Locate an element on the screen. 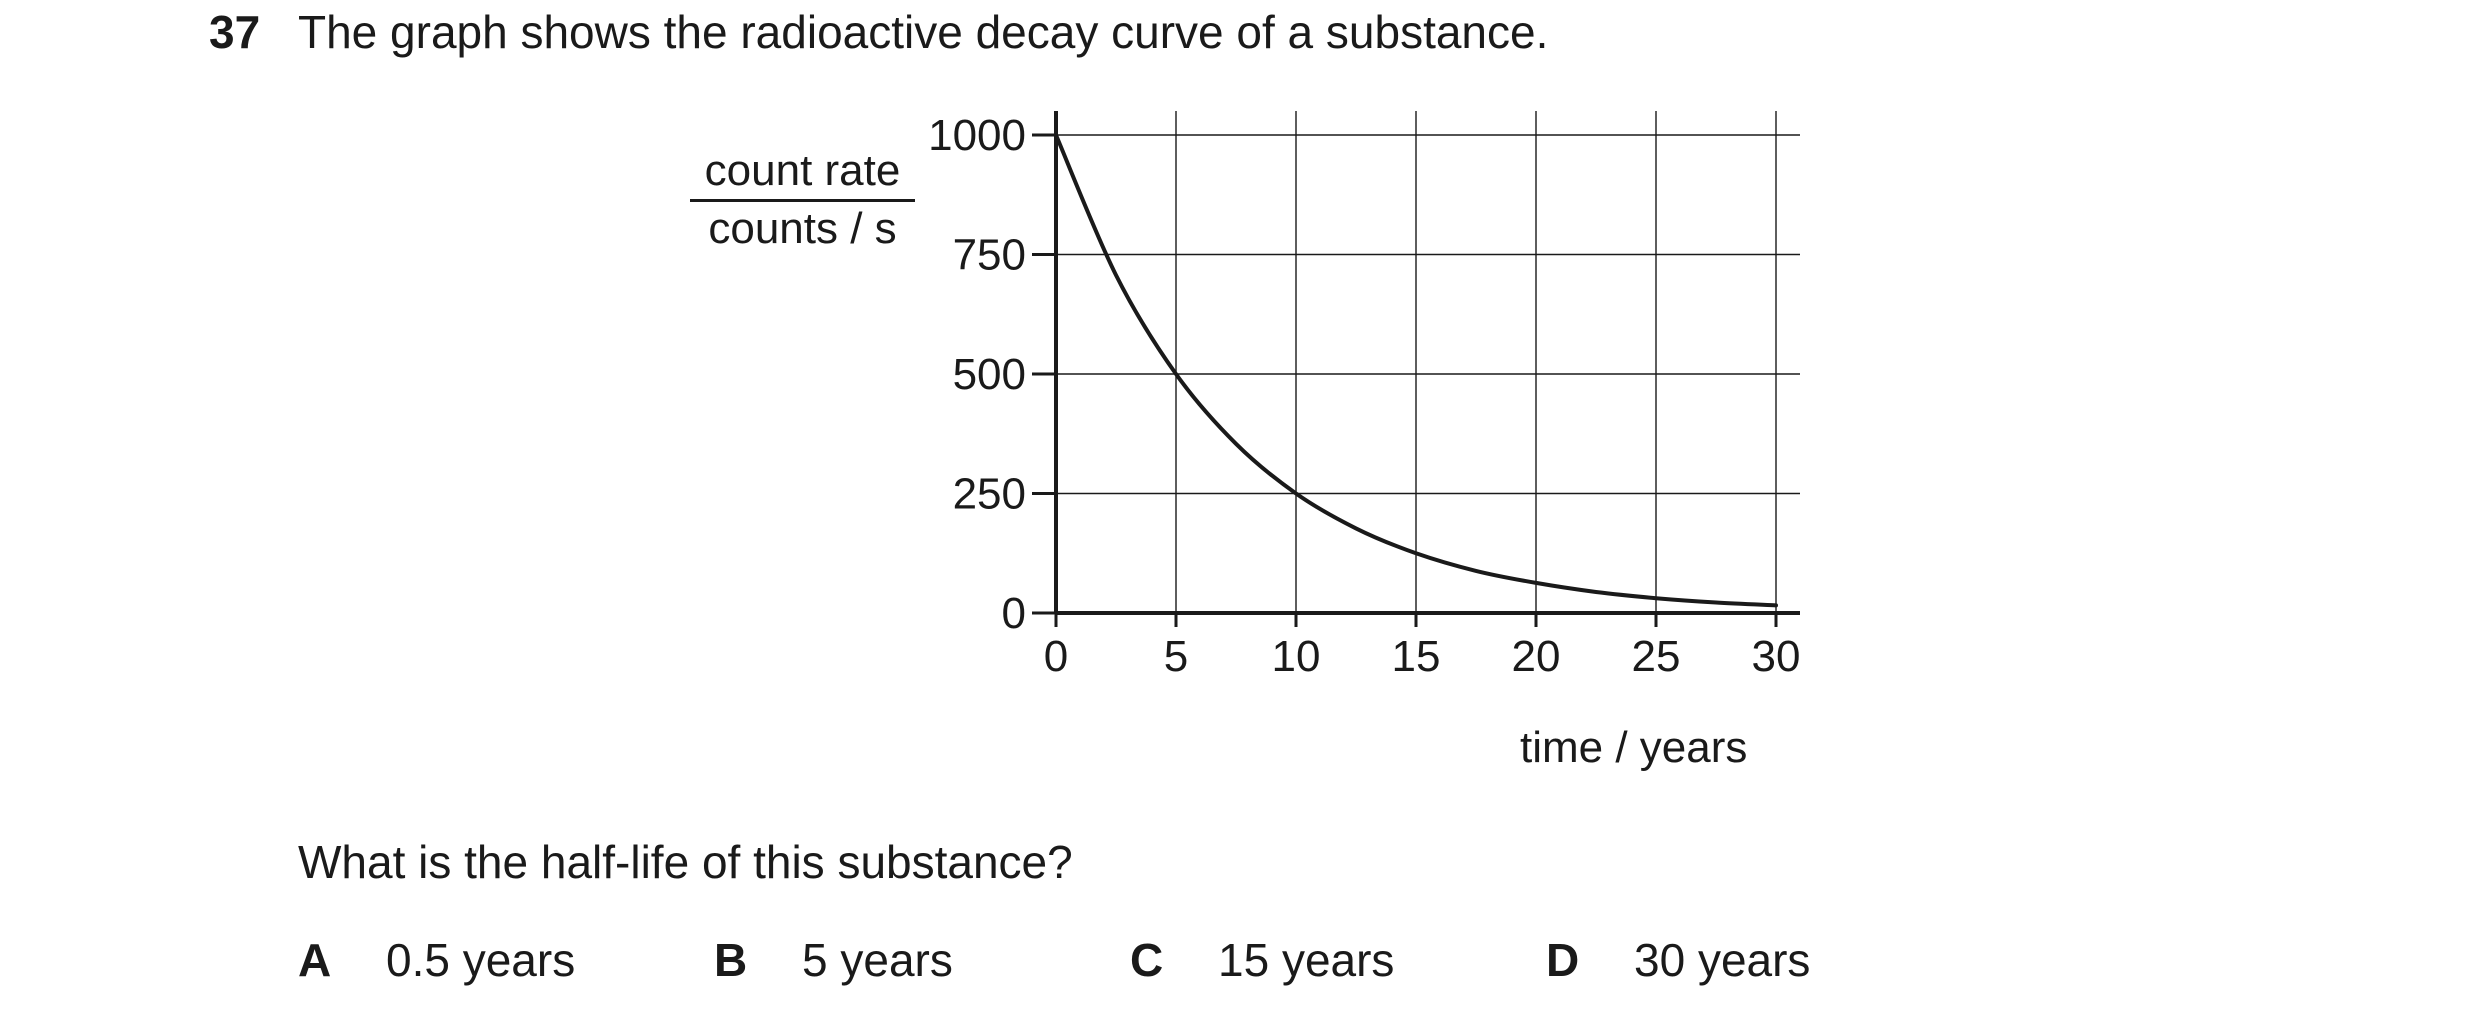 The height and width of the screenshot is (1018, 2480). question-number: 37 is located at coordinates (235, 32).